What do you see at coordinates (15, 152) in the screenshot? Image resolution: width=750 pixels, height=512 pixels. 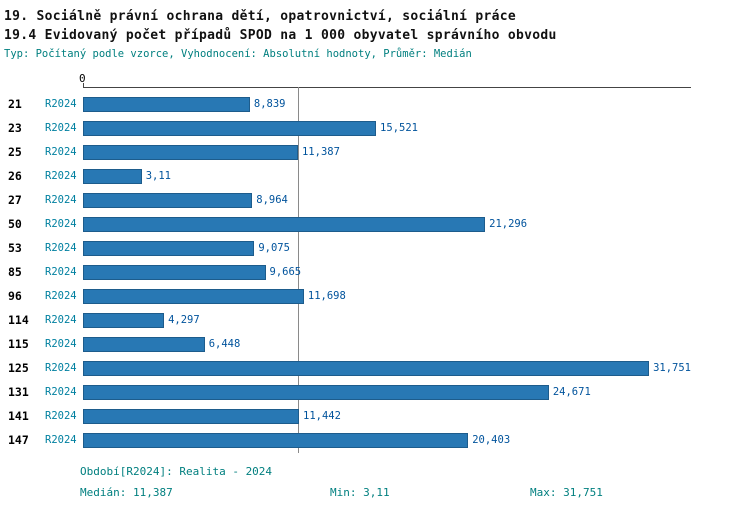 I see `row-category-label: 25` at bounding box center [15, 152].